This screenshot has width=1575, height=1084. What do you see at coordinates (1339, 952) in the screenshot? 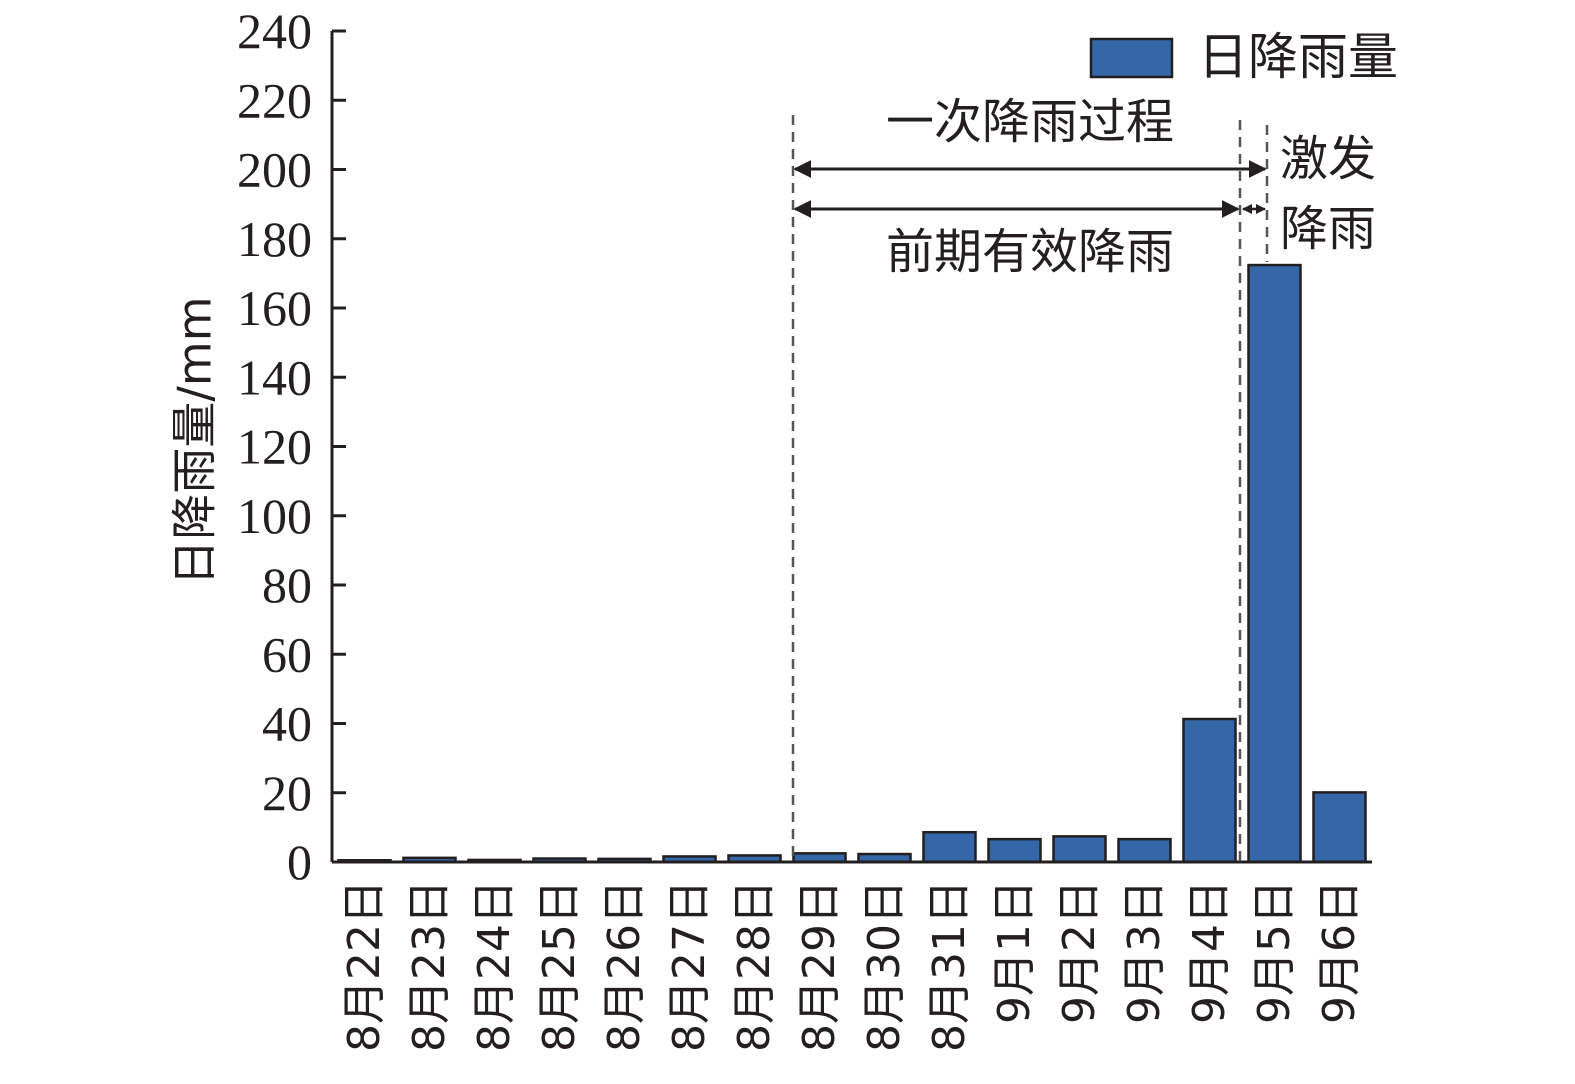
I see `x-tick-label: 9月6日` at bounding box center [1339, 952].